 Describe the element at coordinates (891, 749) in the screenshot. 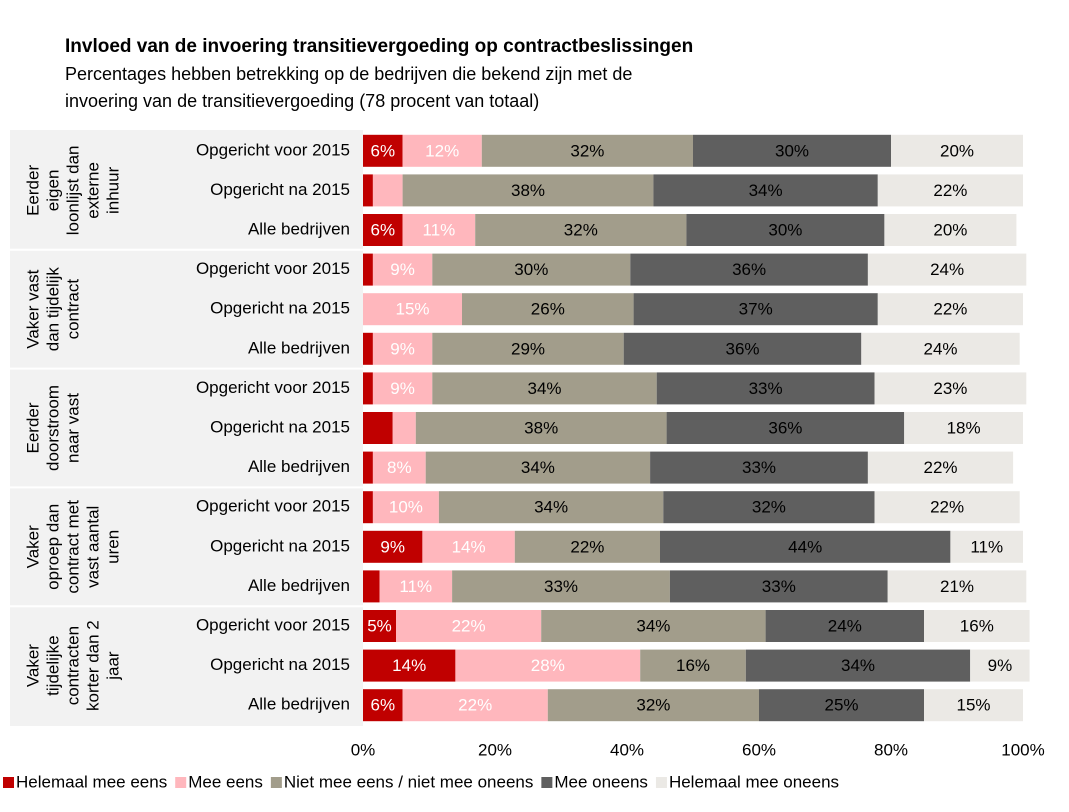

I see `x-tick-label: 80%` at that location.